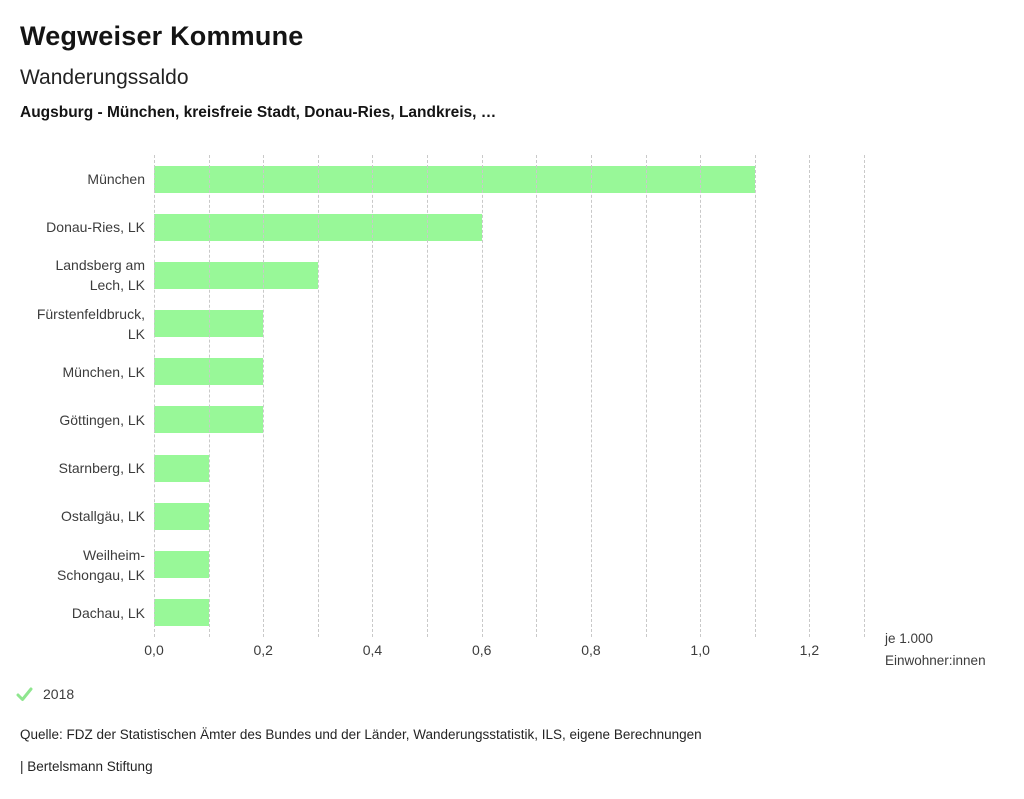 This screenshot has height=799, width=1024. Describe the element at coordinates (154, 650) in the screenshot. I see `x-tick-label: 0,0` at that location.